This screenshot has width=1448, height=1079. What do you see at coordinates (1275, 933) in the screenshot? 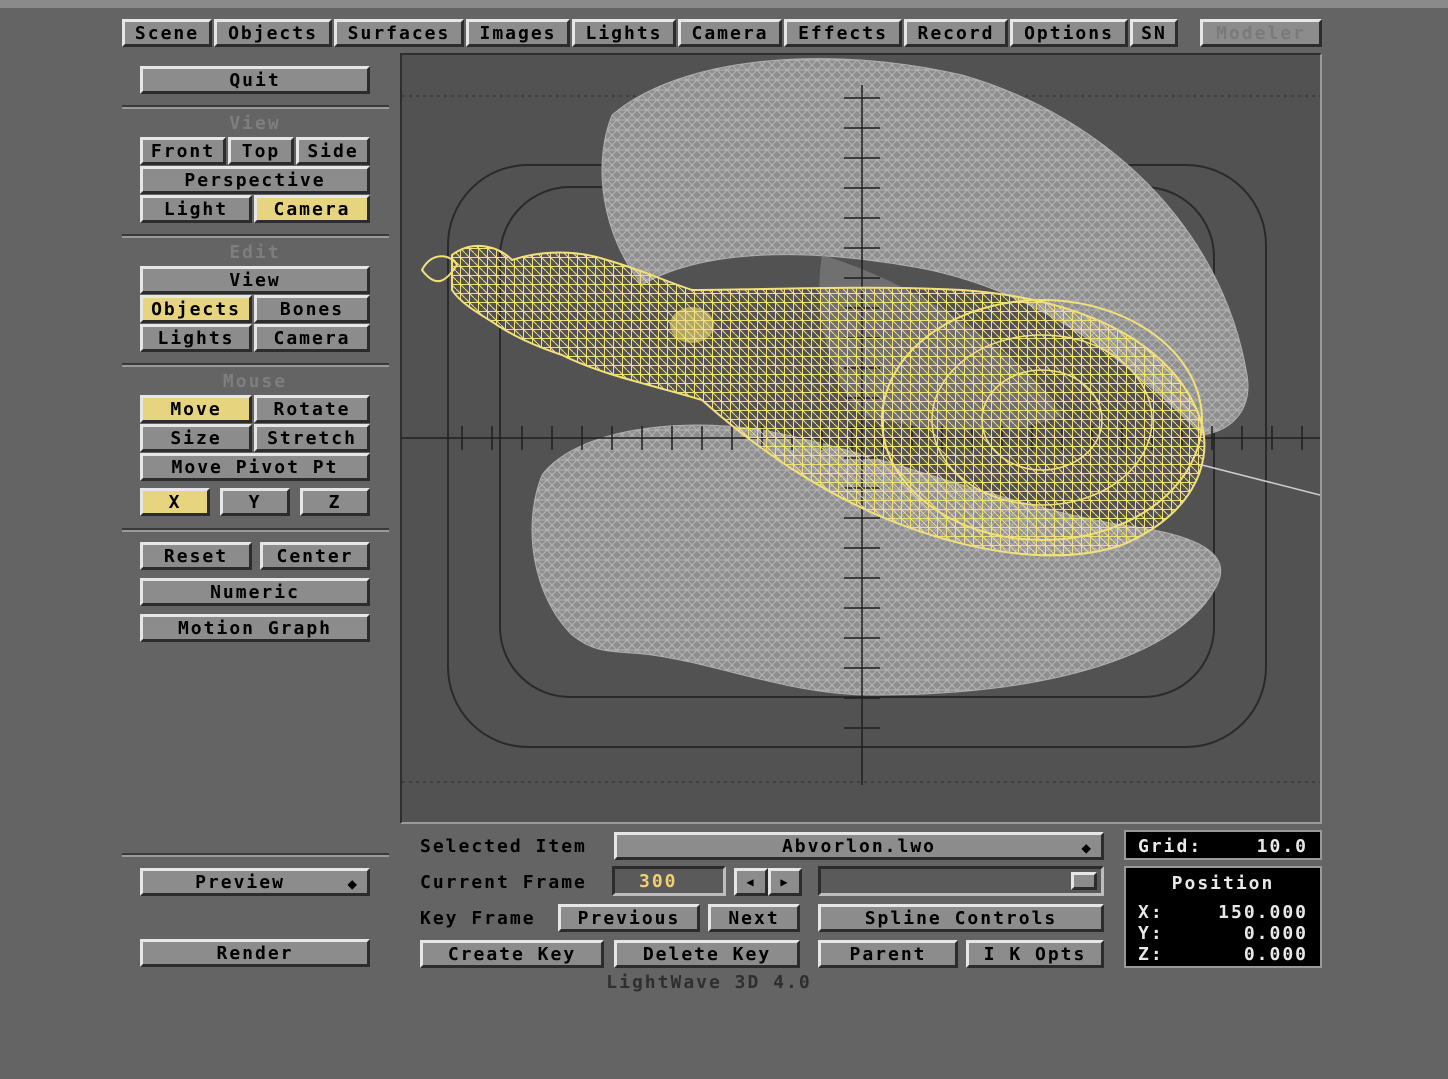
I see `position-y-value: 0.000` at bounding box center [1275, 933].